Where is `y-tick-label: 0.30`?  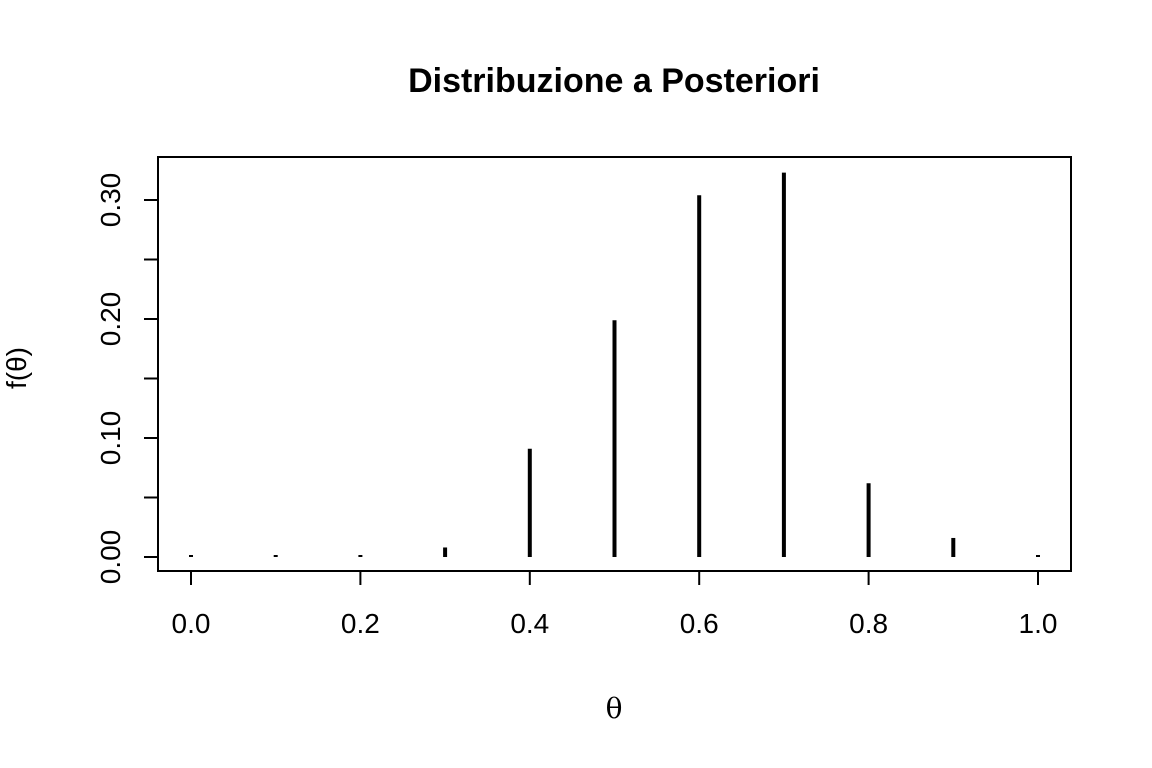
y-tick-label: 0.30 is located at coordinates (110, 200).